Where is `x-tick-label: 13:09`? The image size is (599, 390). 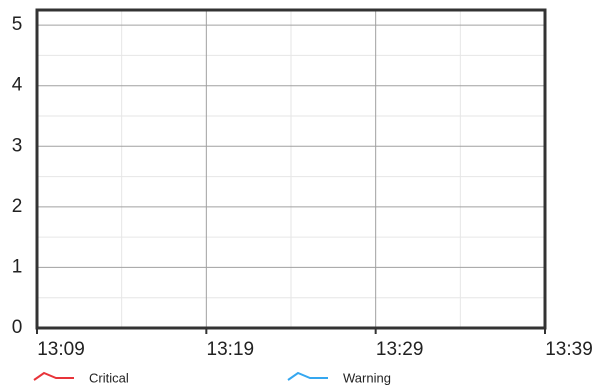 x-tick-label: 13:09 is located at coordinates (61, 349).